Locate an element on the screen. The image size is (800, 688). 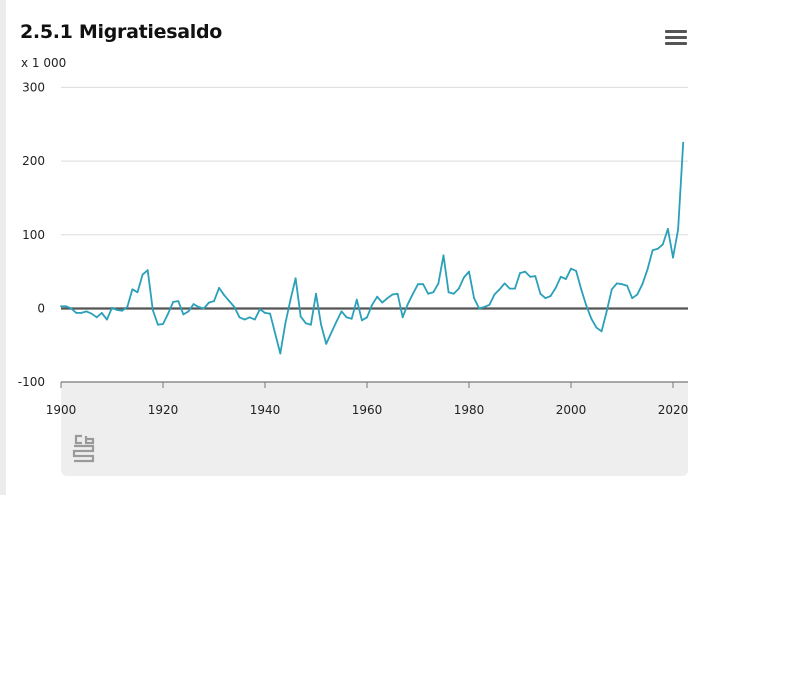
y-tick-label: 0 is located at coordinates (41, 309).